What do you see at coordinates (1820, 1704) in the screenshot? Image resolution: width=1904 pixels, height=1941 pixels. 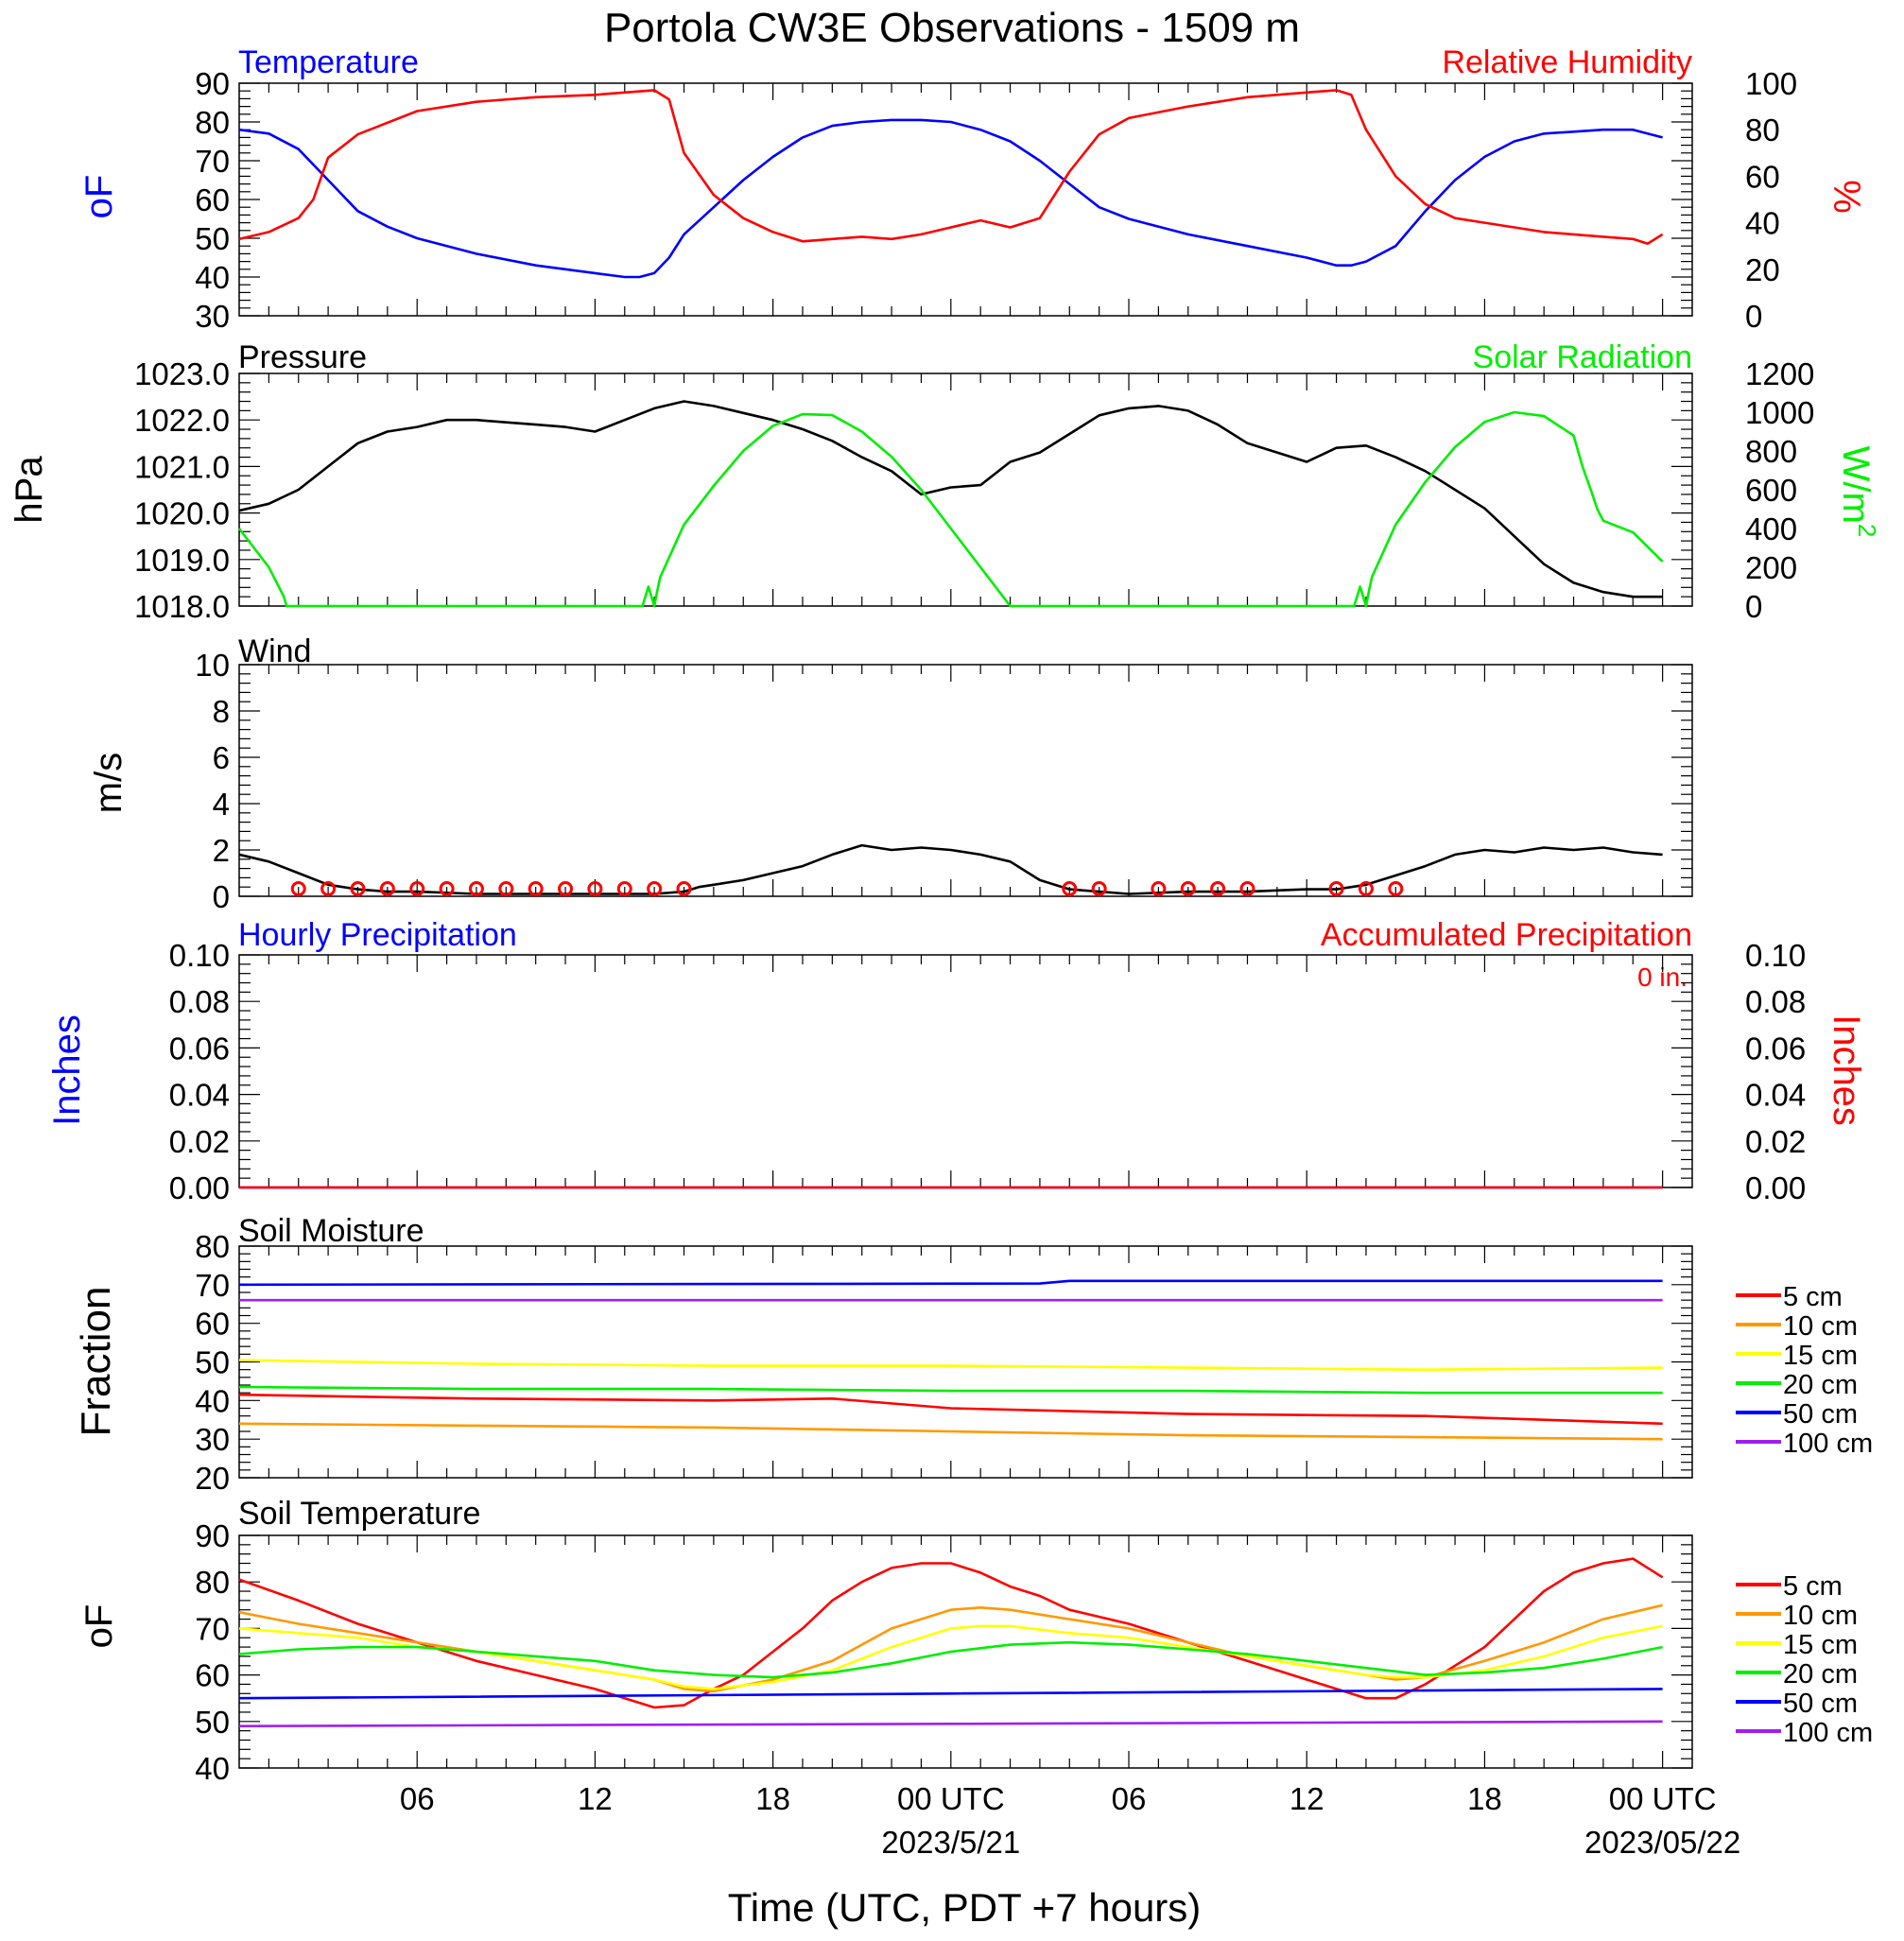 I see `legend-label: 50 cm` at bounding box center [1820, 1704].